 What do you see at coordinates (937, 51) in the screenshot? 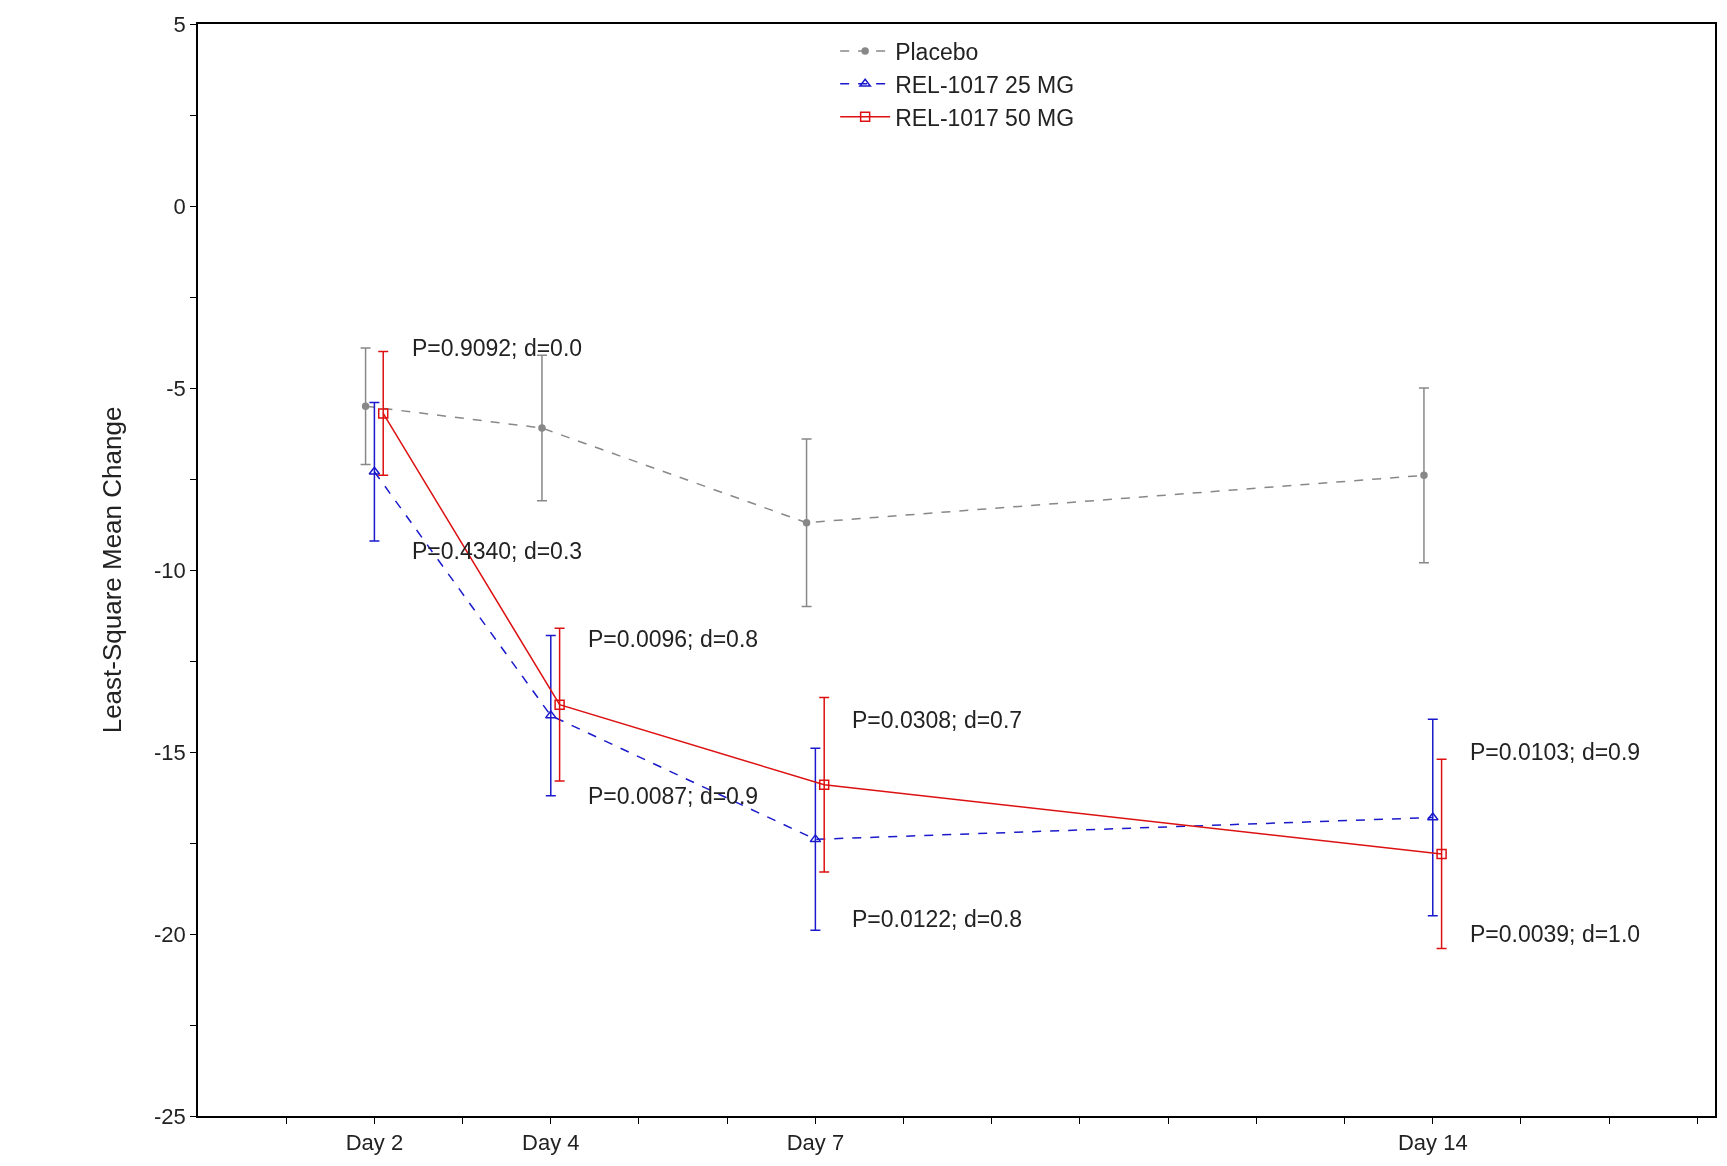
I see `legend-label: Placebo` at bounding box center [937, 51].